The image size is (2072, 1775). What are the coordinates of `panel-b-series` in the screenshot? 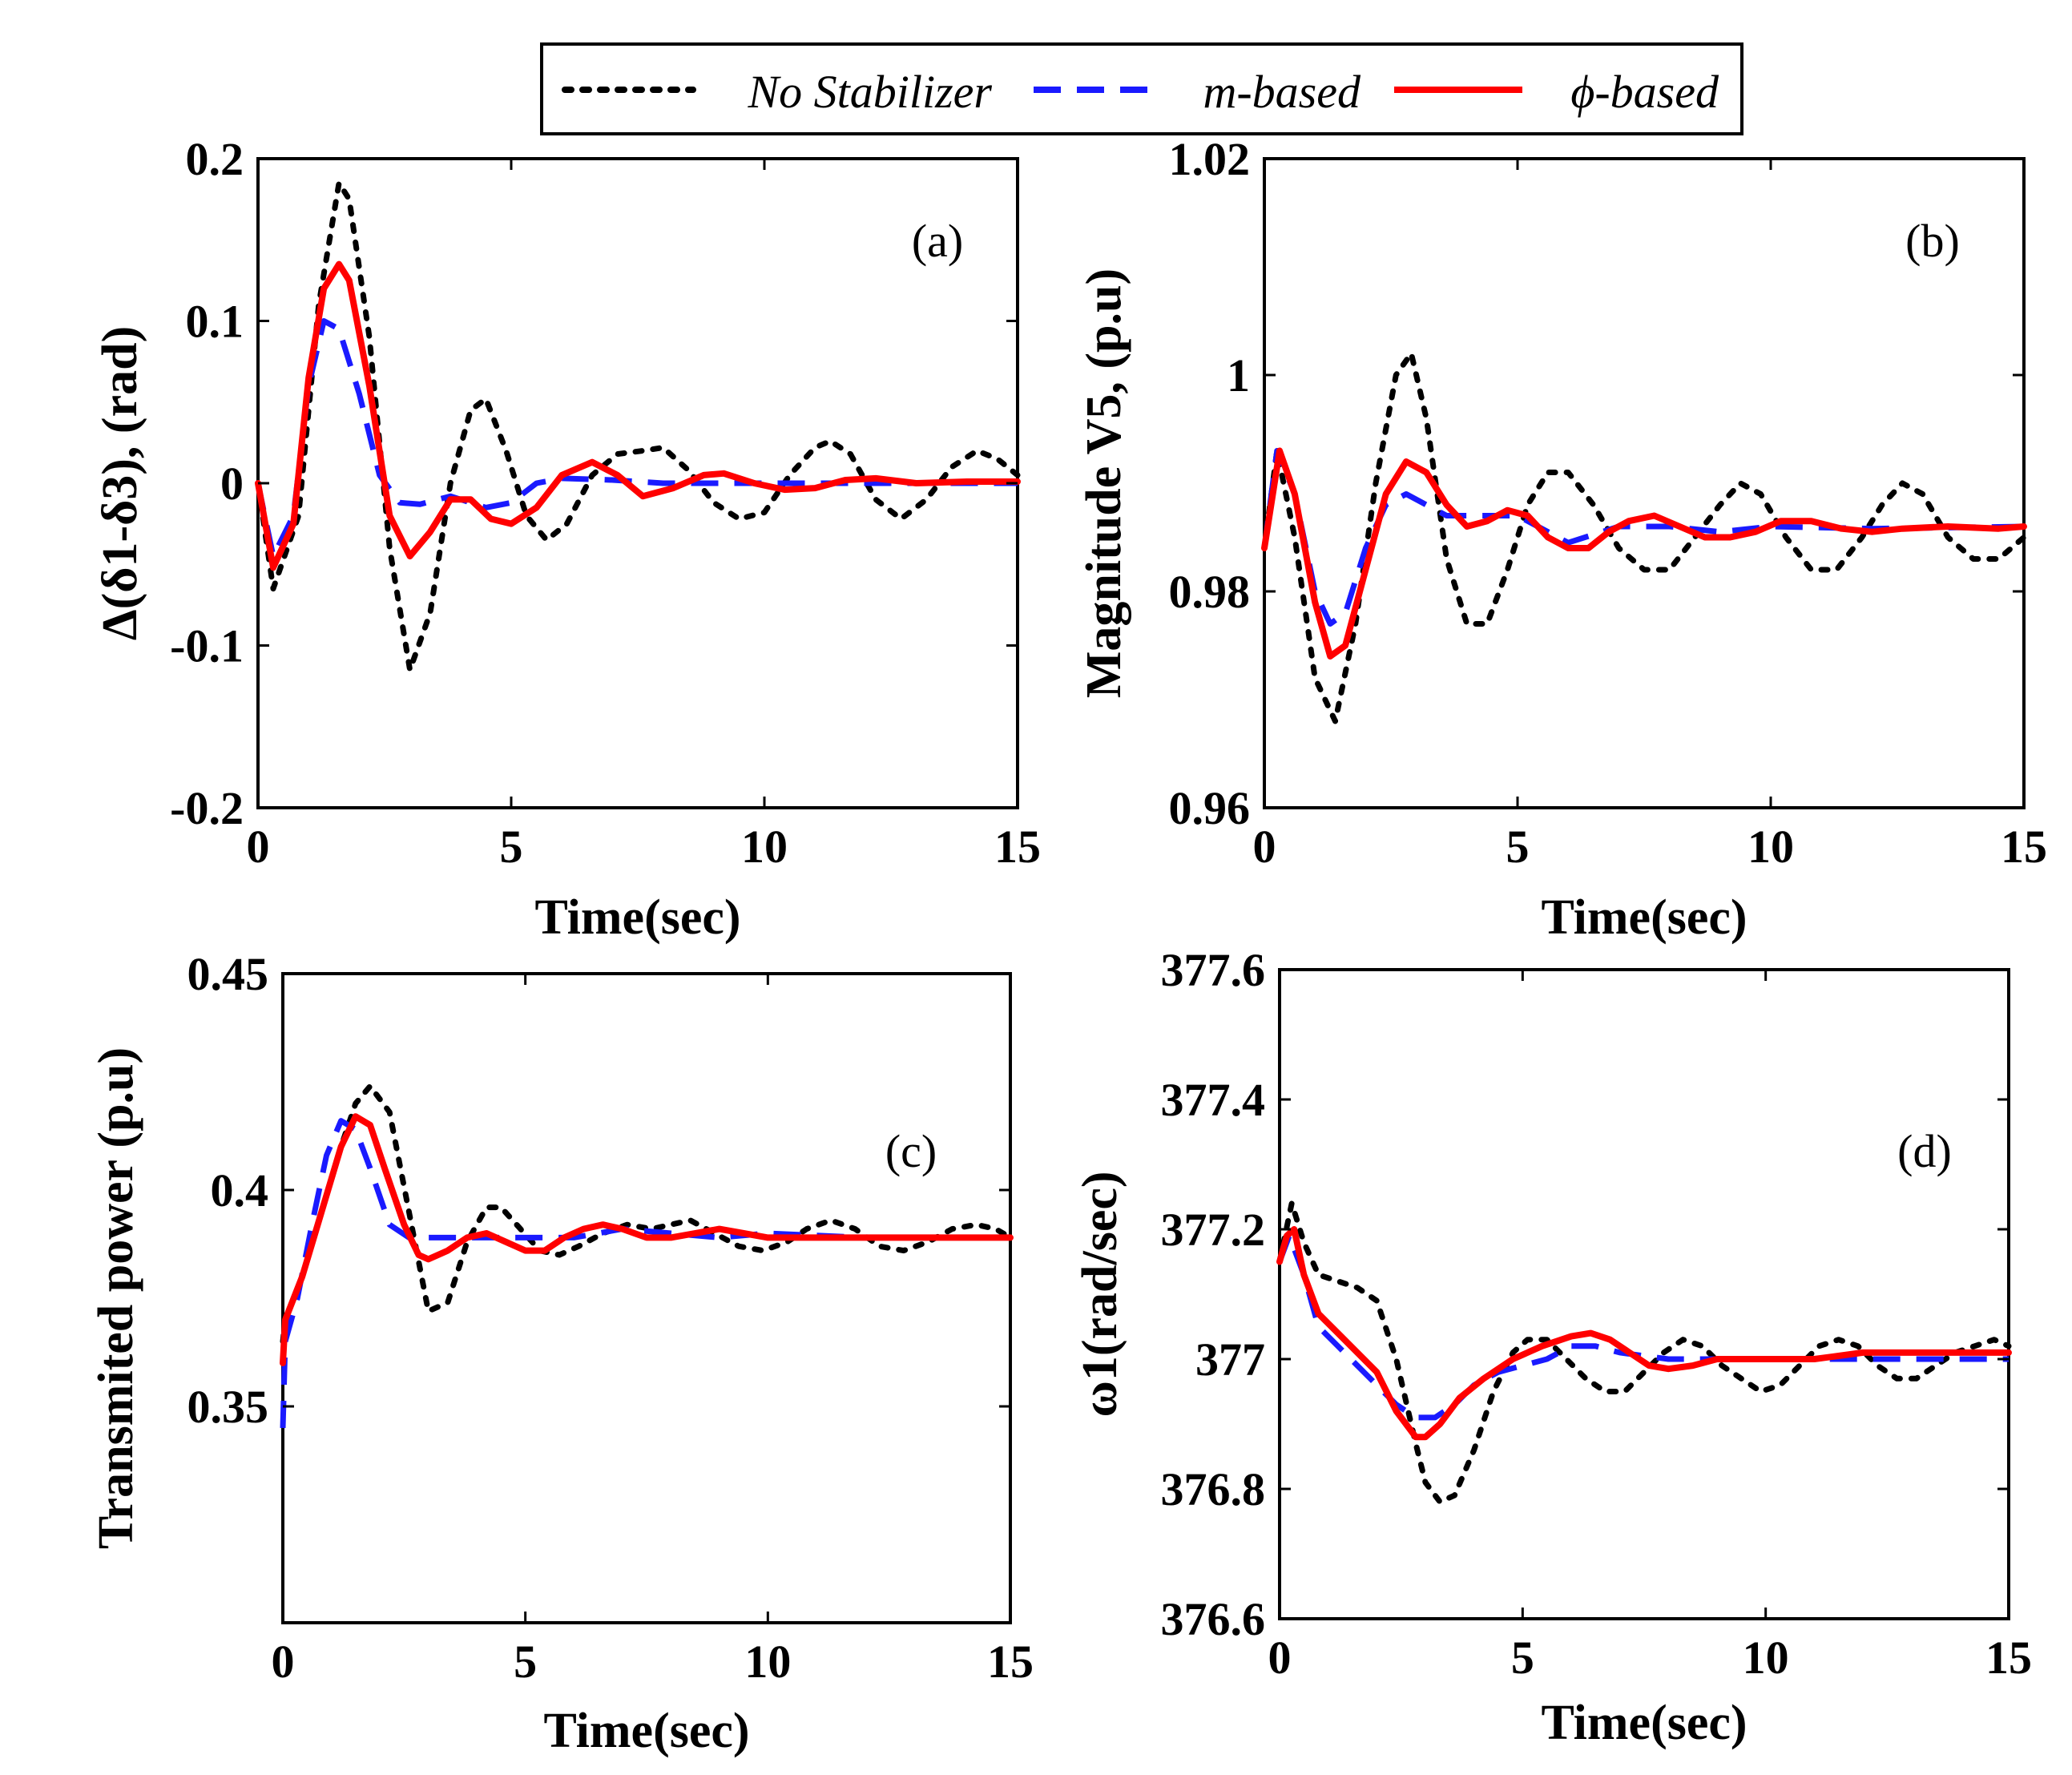 It's located at (1644, 537).